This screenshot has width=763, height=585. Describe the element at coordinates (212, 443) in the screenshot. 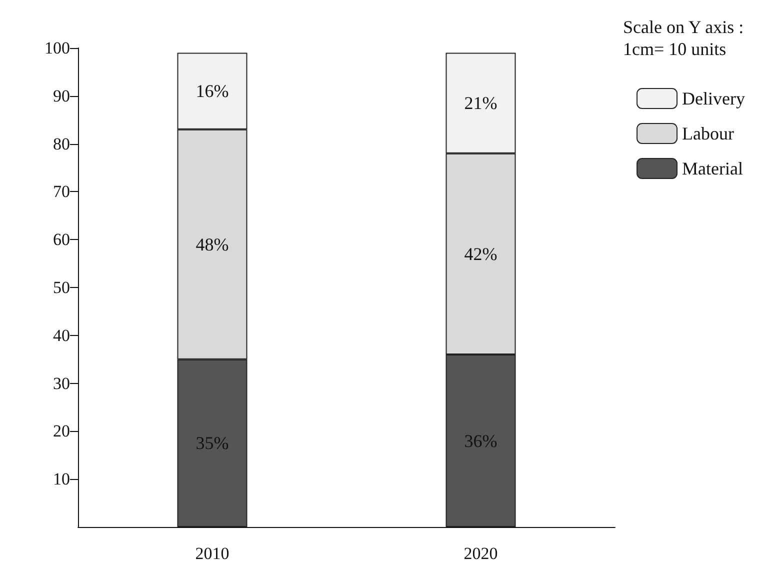

I see `data-label: 35%` at that location.